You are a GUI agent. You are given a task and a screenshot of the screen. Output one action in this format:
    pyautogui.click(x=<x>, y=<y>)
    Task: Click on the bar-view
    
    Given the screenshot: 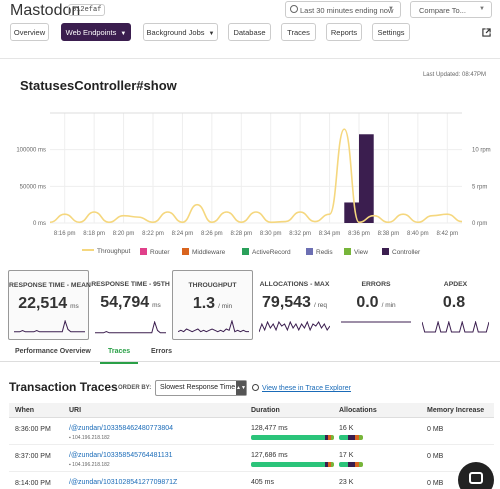 What is the action you would take?
    pyautogui.click(x=332, y=437)
    